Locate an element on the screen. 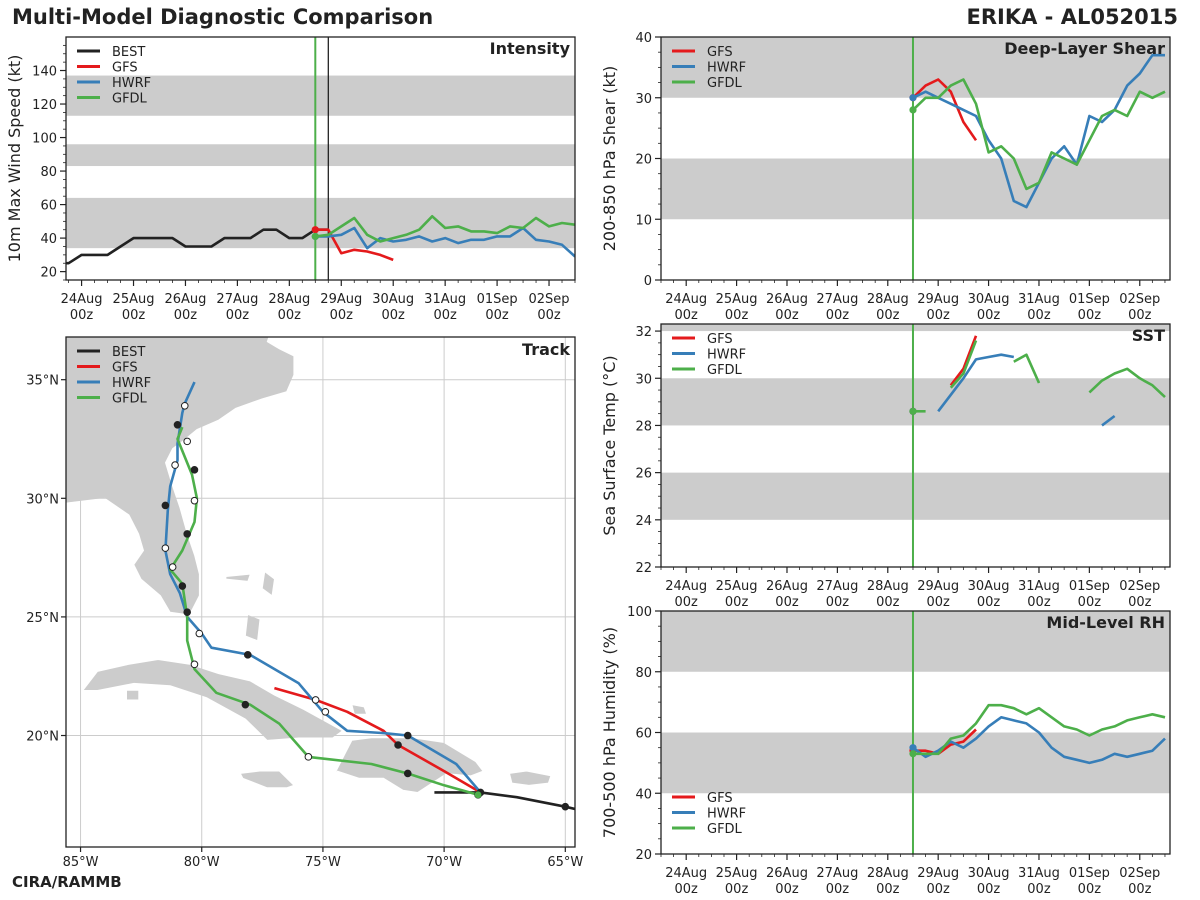 The image size is (1200, 900). y-axis: 20 40 60 80 100 is located at coordinates (644, 734).